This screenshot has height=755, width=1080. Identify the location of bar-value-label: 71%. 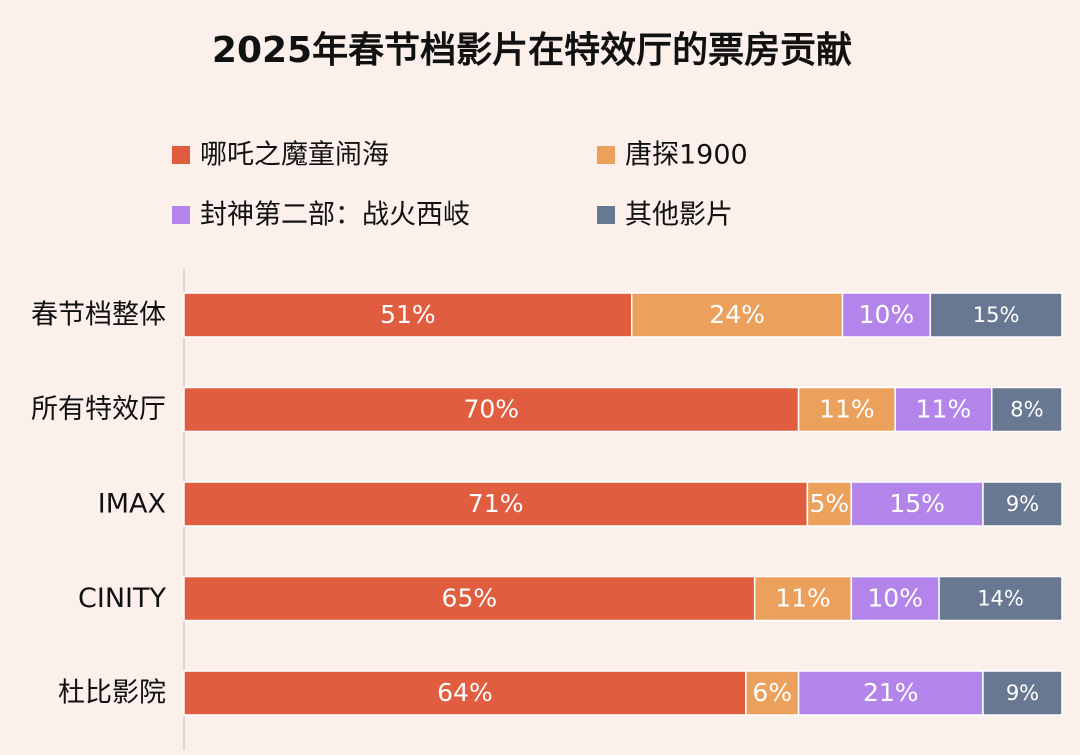
(496, 503).